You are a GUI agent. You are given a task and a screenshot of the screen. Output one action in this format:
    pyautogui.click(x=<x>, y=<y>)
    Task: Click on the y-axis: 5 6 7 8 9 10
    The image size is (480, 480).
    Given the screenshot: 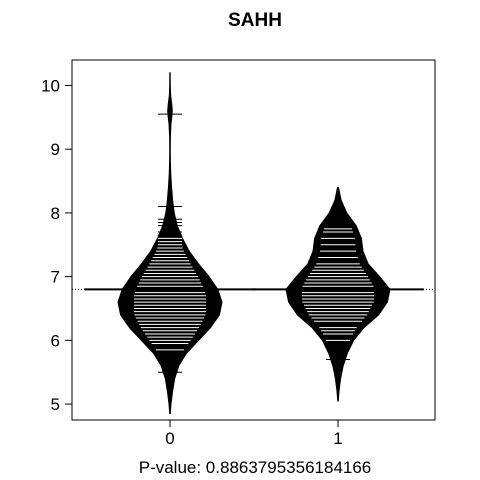 What is the action you would take?
    pyautogui.click(x=56, y=245)
    